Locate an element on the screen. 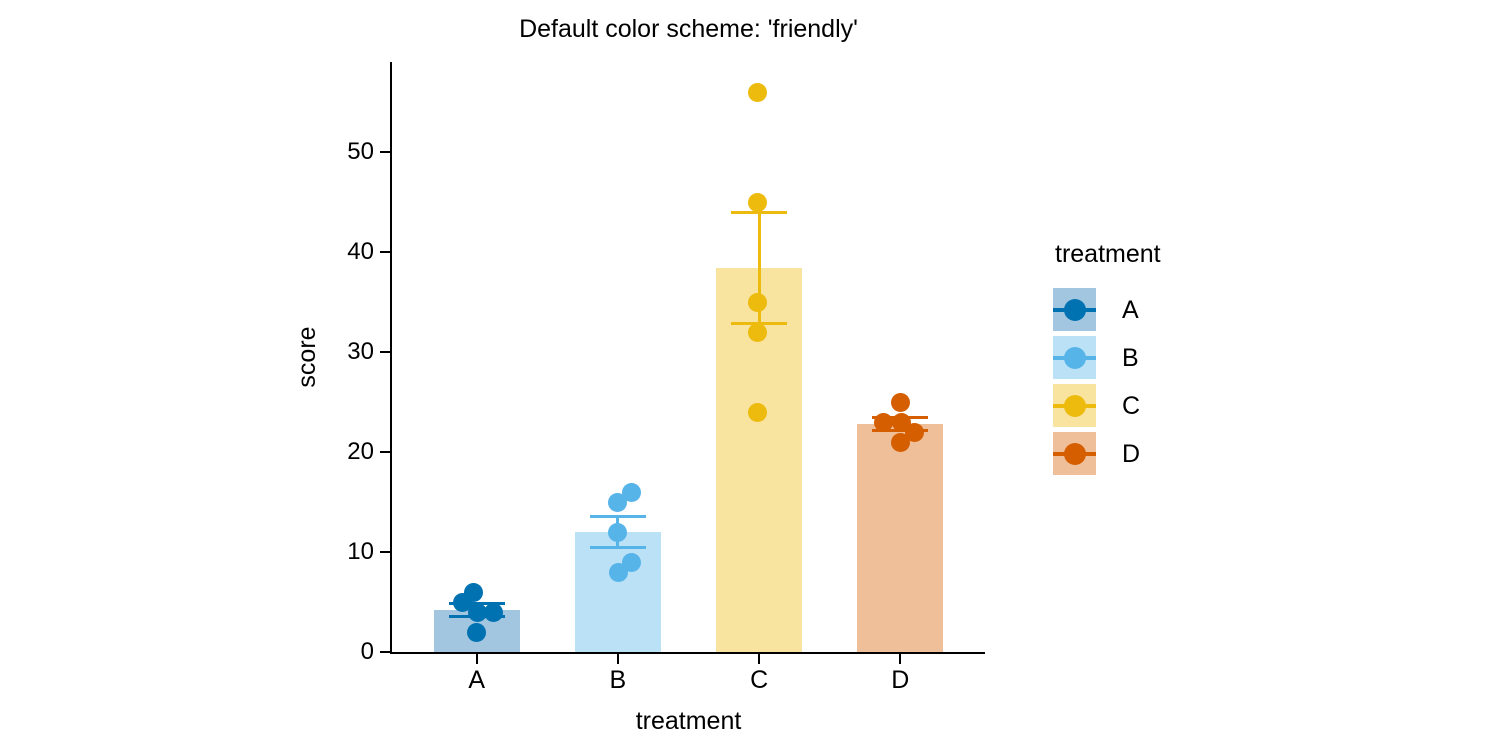  legend-entry-A: A is located at coordinates (1107, 309).